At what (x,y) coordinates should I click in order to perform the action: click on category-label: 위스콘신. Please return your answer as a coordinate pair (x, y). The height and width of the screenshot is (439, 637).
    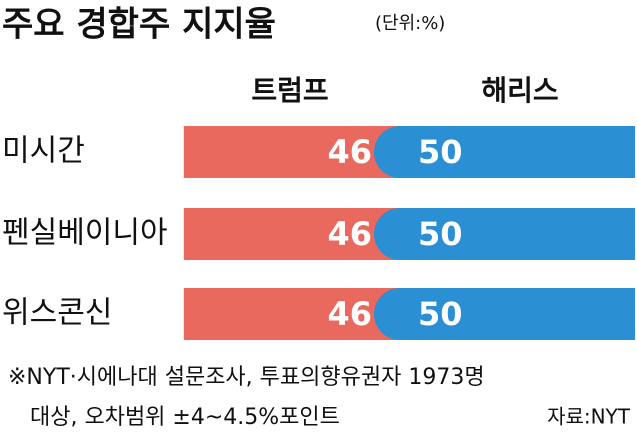
    Looking at the image, I should click on (57, 313).